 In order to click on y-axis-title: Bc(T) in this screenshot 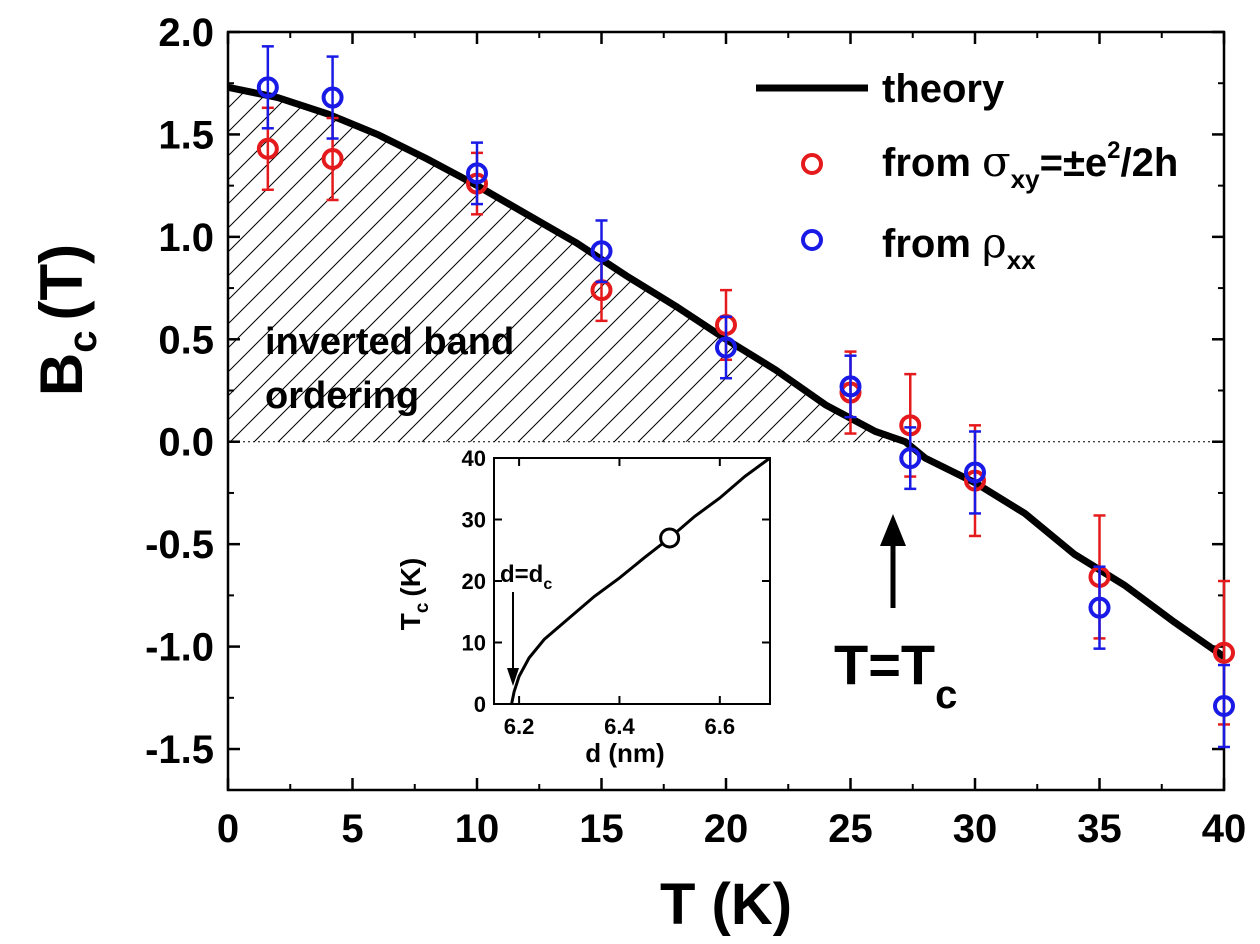, I will do `click(66, 320)`.